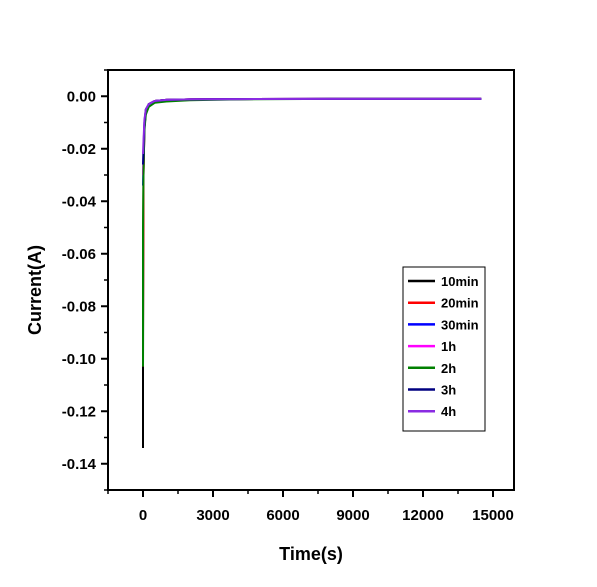  I want to click on legend-label: 10min, so click(460, 281).